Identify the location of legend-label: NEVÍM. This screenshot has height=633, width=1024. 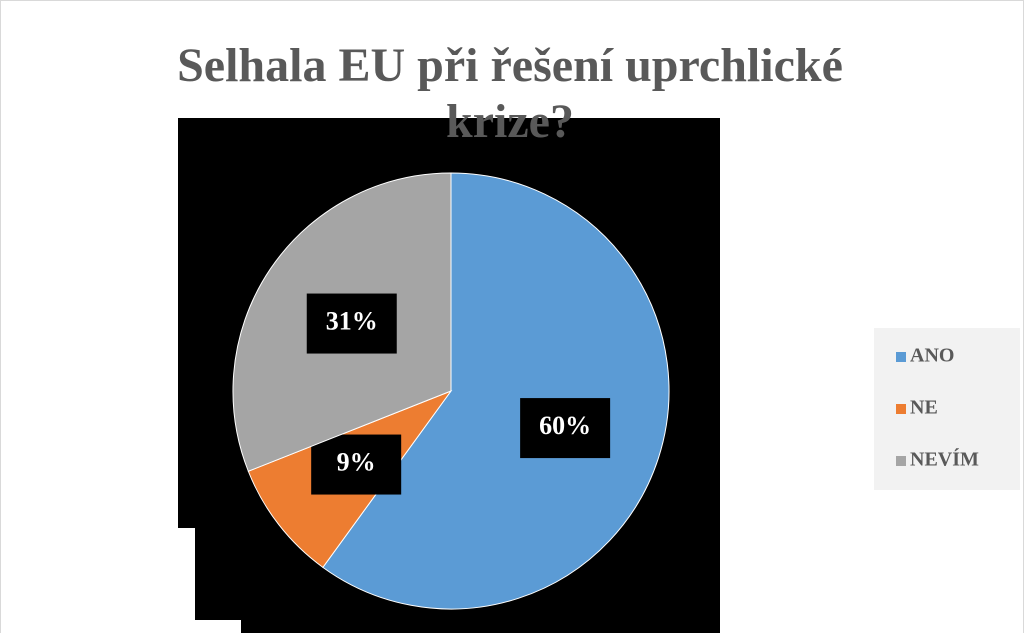
(944, 459).